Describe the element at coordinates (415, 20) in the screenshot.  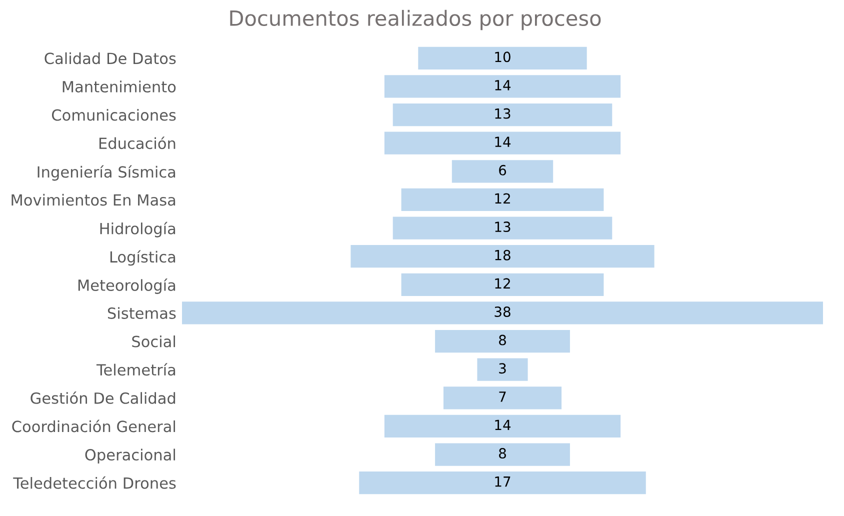
I see `text: Documentos realizados por proceso` at that location.